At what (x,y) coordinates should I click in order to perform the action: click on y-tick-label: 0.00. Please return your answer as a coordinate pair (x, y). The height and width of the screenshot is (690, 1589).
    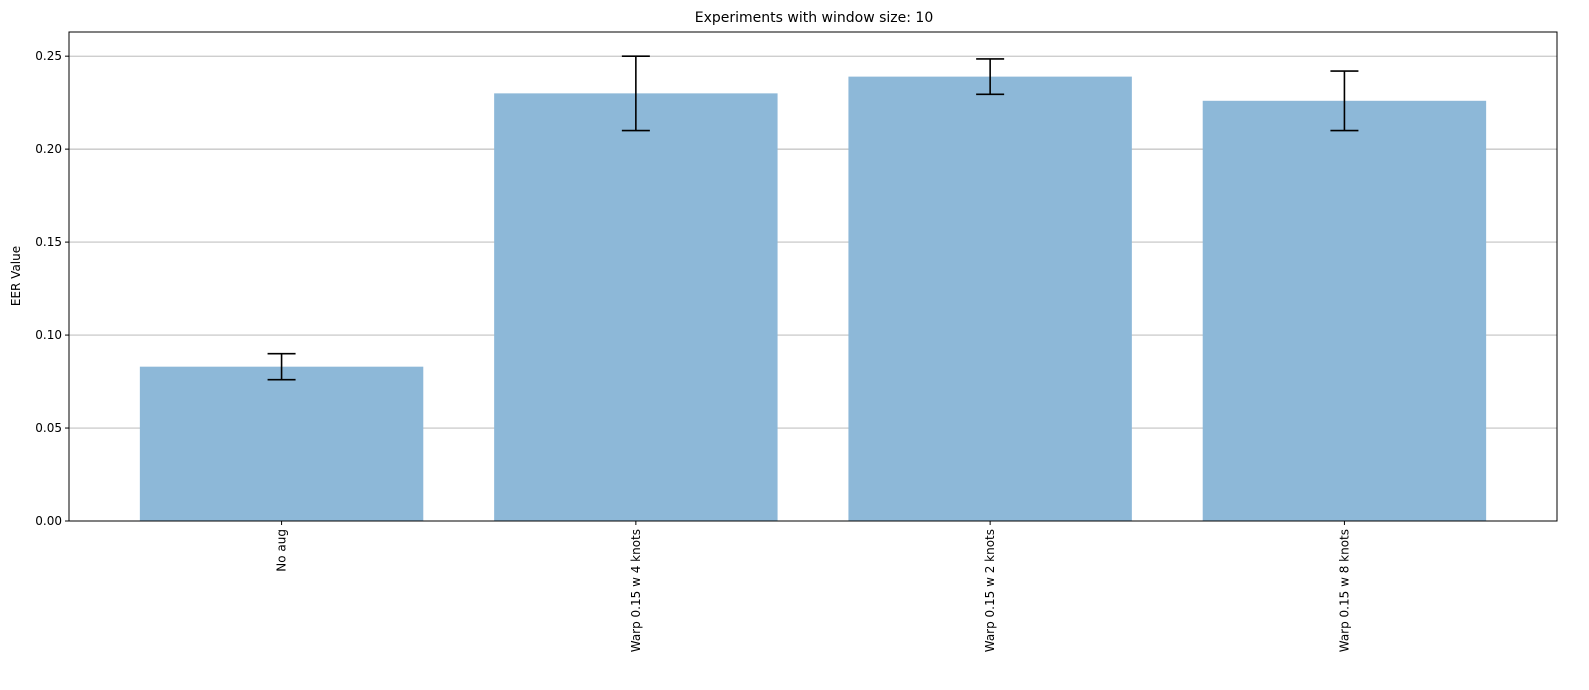
    Looking at the image, I should click on (48, 521).